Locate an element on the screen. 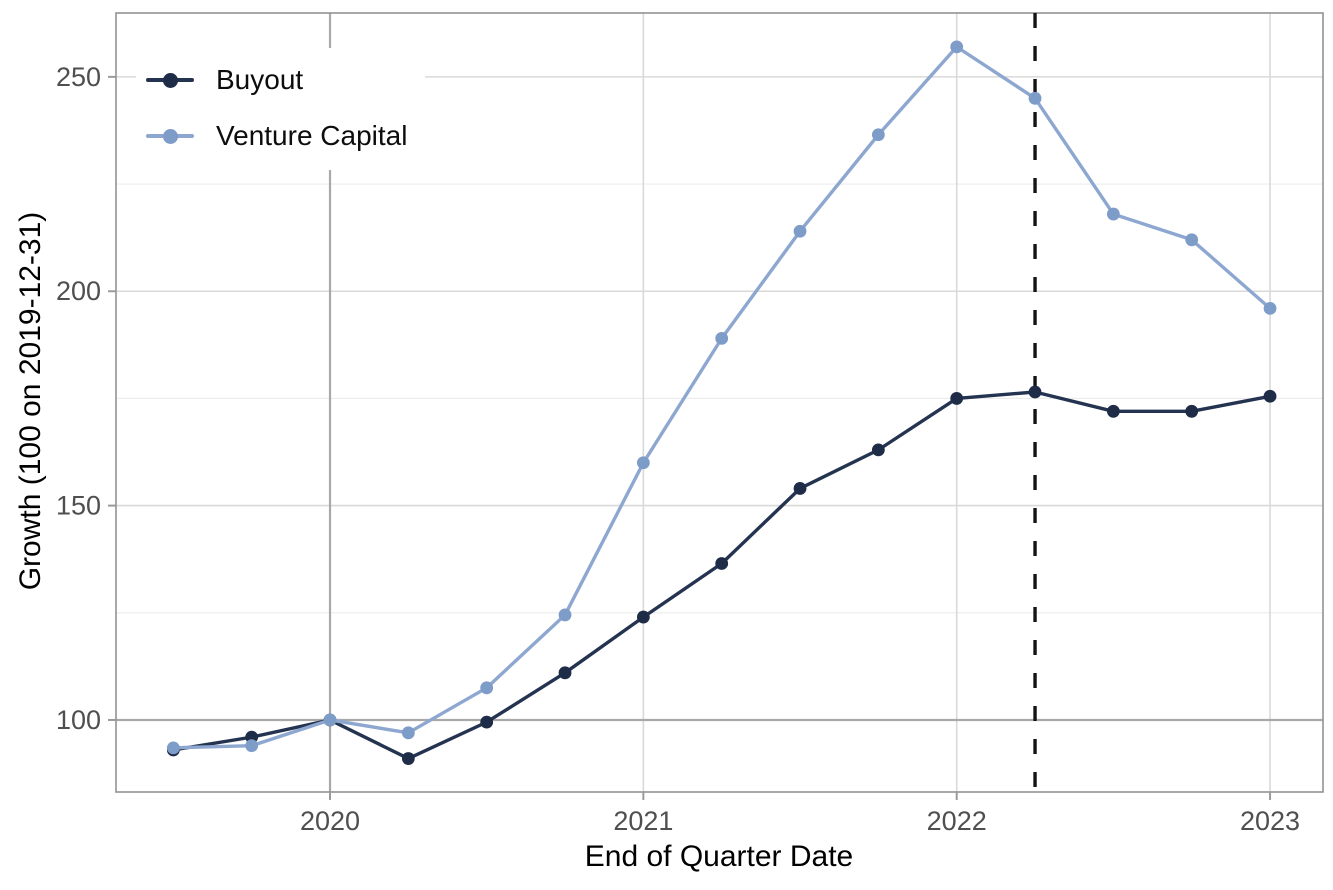  legend-label-venture-capital: Venture Capital is located at coordinates (312, 135).